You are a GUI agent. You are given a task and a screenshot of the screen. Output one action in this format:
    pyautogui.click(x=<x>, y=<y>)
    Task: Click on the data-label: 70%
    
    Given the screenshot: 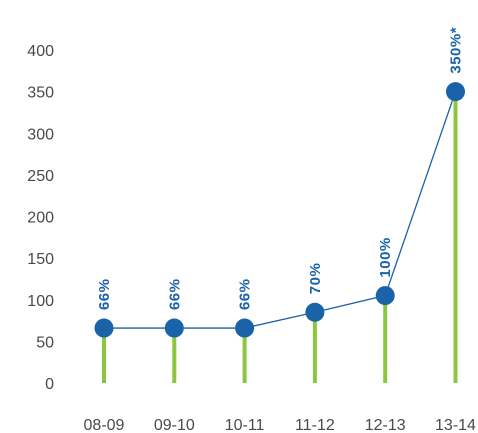 What is the action you would take?
    pyautogui.click(x=315, y=279)
    